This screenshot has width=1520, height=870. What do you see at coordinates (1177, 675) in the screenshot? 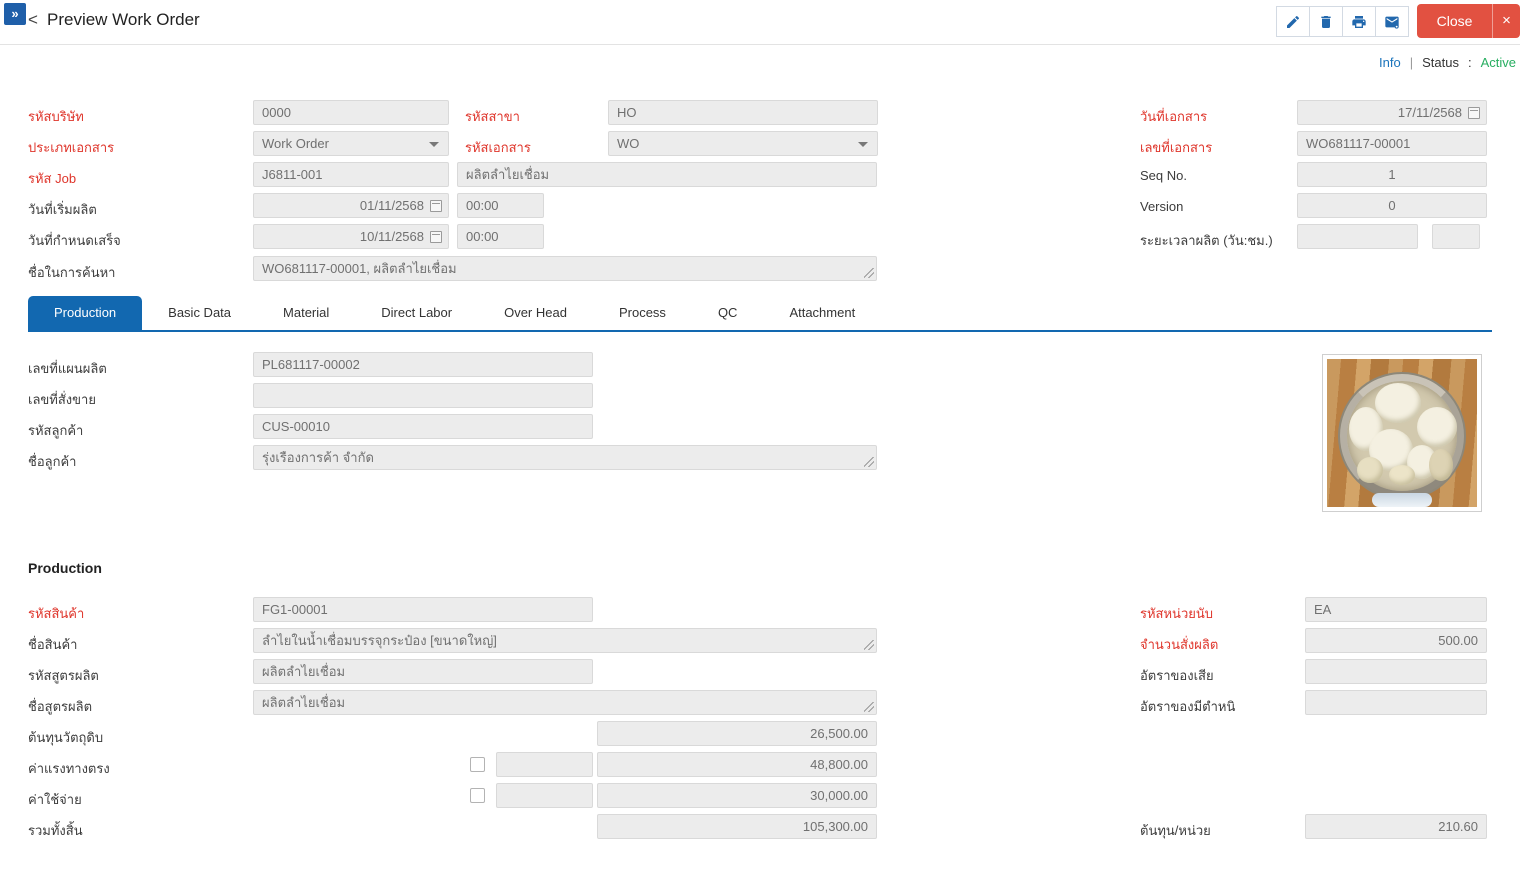
I see `waste-rate-label: อัตราของเสีย` at bounding box center [1177, 675].